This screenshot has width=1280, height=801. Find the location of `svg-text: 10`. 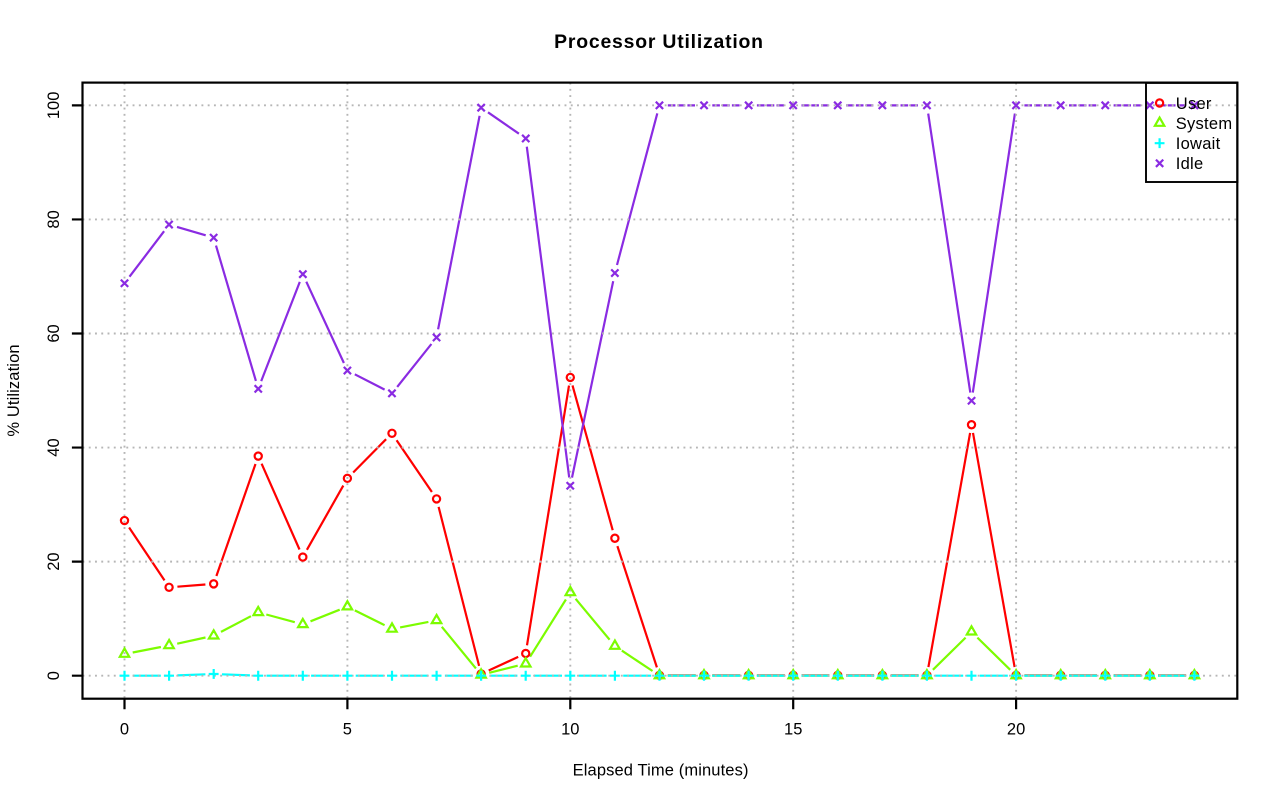

svg-text: 10 is located at coordinates (570, 730).